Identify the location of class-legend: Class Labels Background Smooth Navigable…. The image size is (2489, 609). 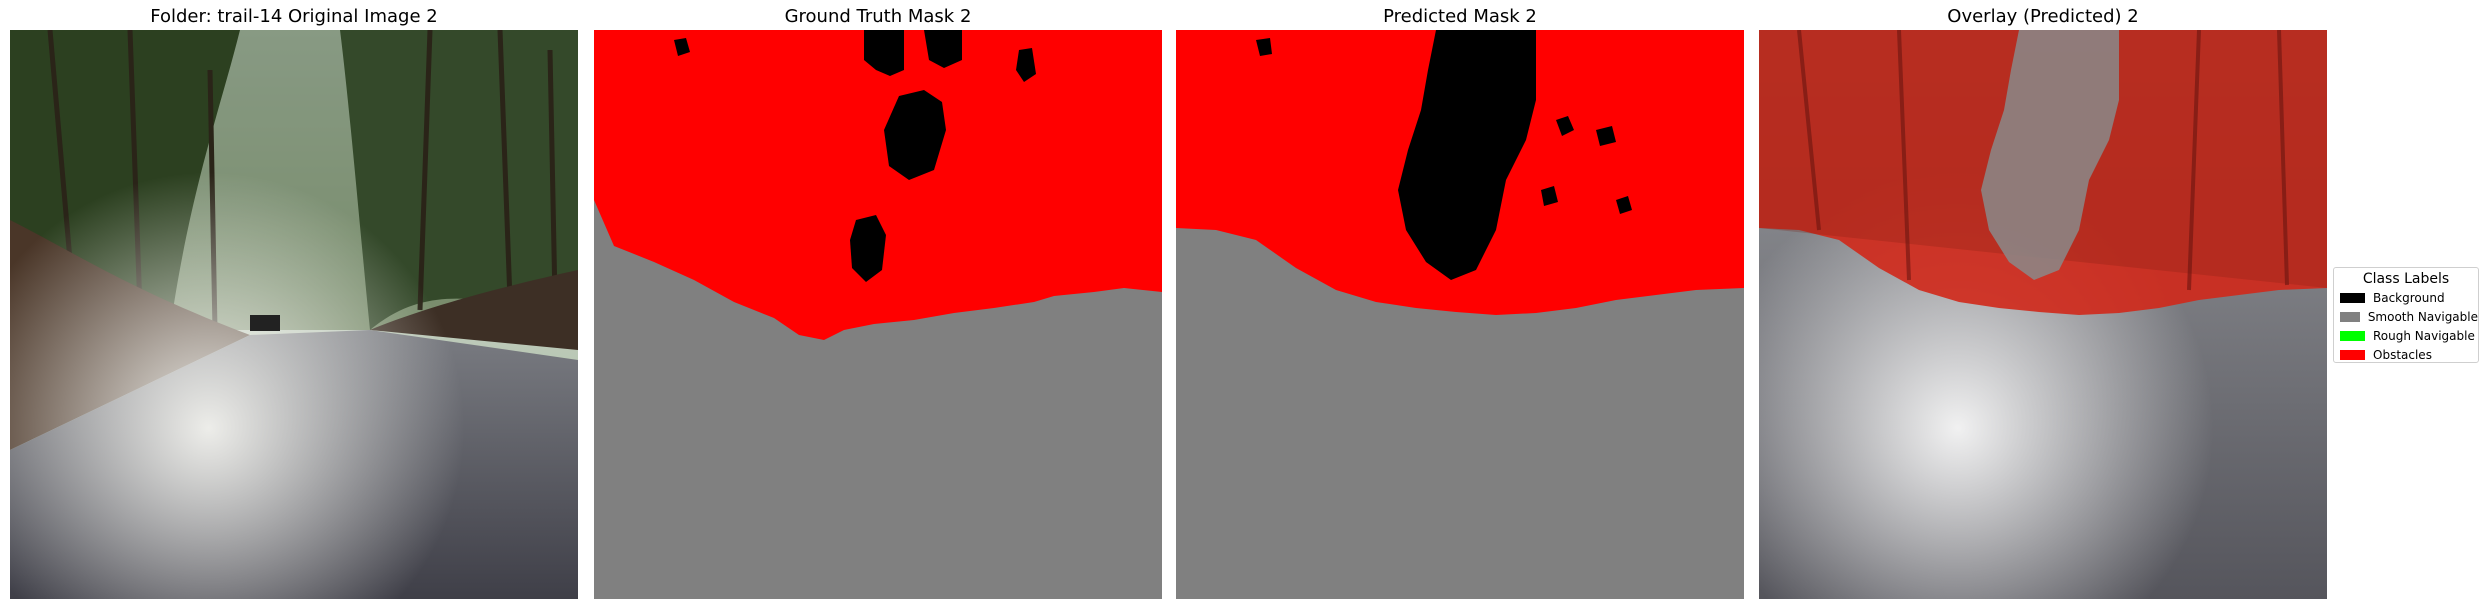
(2406, 315).